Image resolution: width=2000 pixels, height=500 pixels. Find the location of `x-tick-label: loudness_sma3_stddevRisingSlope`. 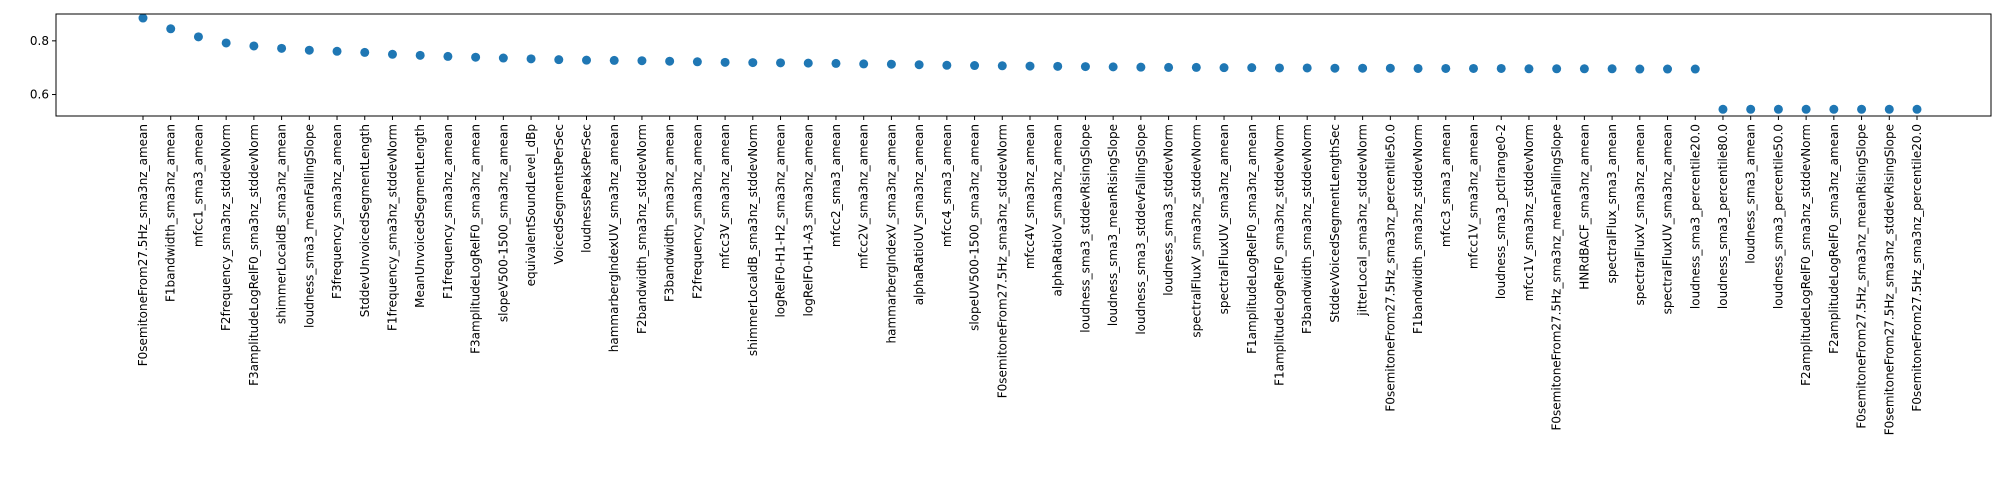

x-tick-label: loudness_sma3_stddevRisingSlope is located at coordinates (1085, 228).